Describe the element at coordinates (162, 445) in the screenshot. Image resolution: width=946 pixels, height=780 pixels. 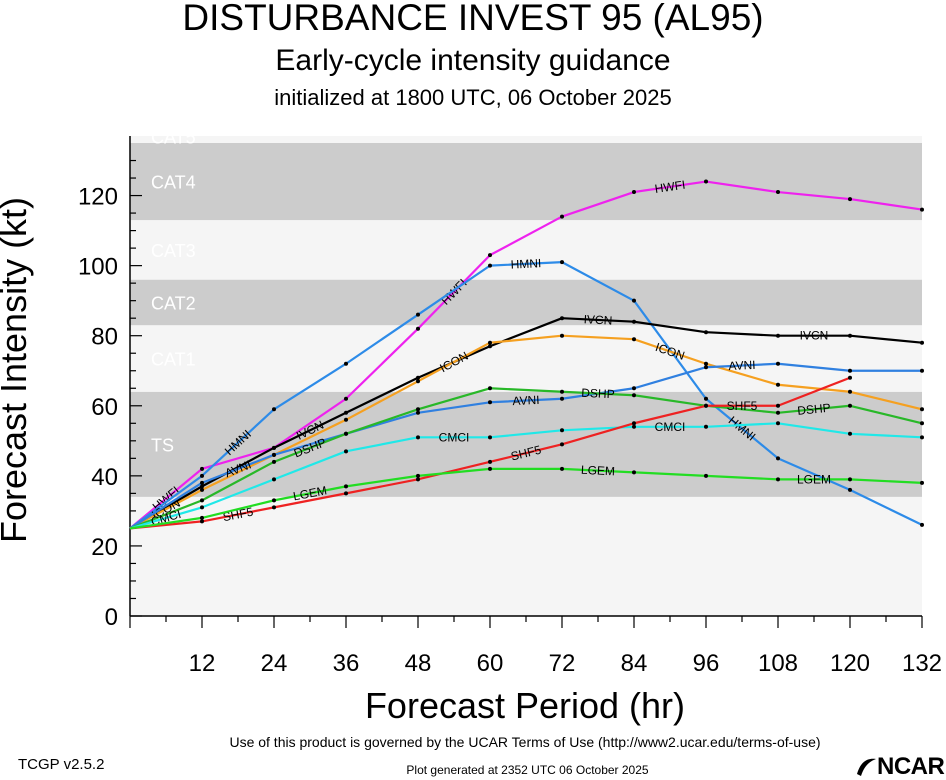
I see `band-label-ts: TS` at that location.